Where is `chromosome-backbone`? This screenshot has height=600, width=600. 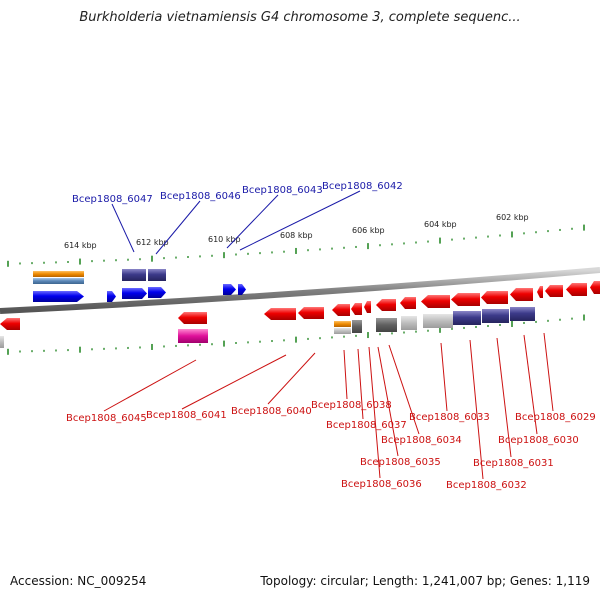 chromosome-backbone is located at coordinates (300, 290).